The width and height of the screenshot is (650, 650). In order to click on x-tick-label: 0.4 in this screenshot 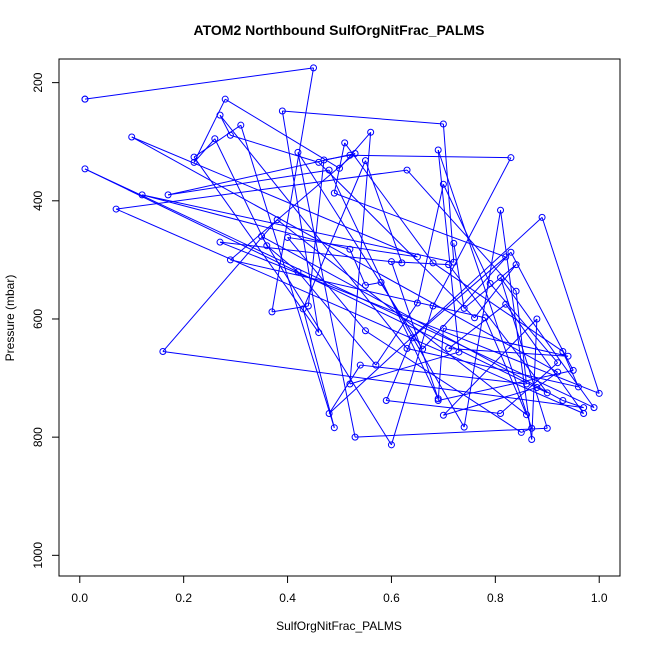, I will do `click(287, 598)`.